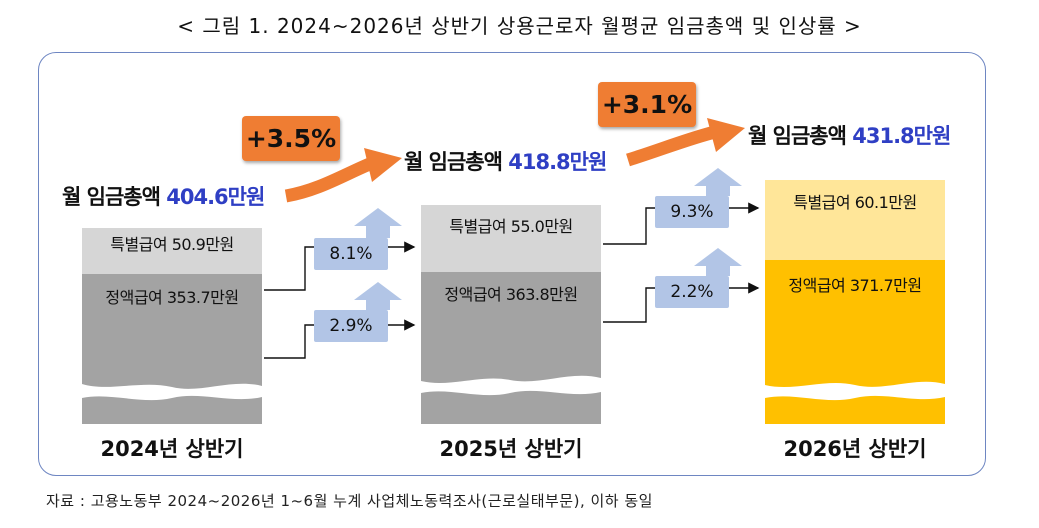  I want to click on period-label-2026: 2026년 상반기, so click(855, 449).